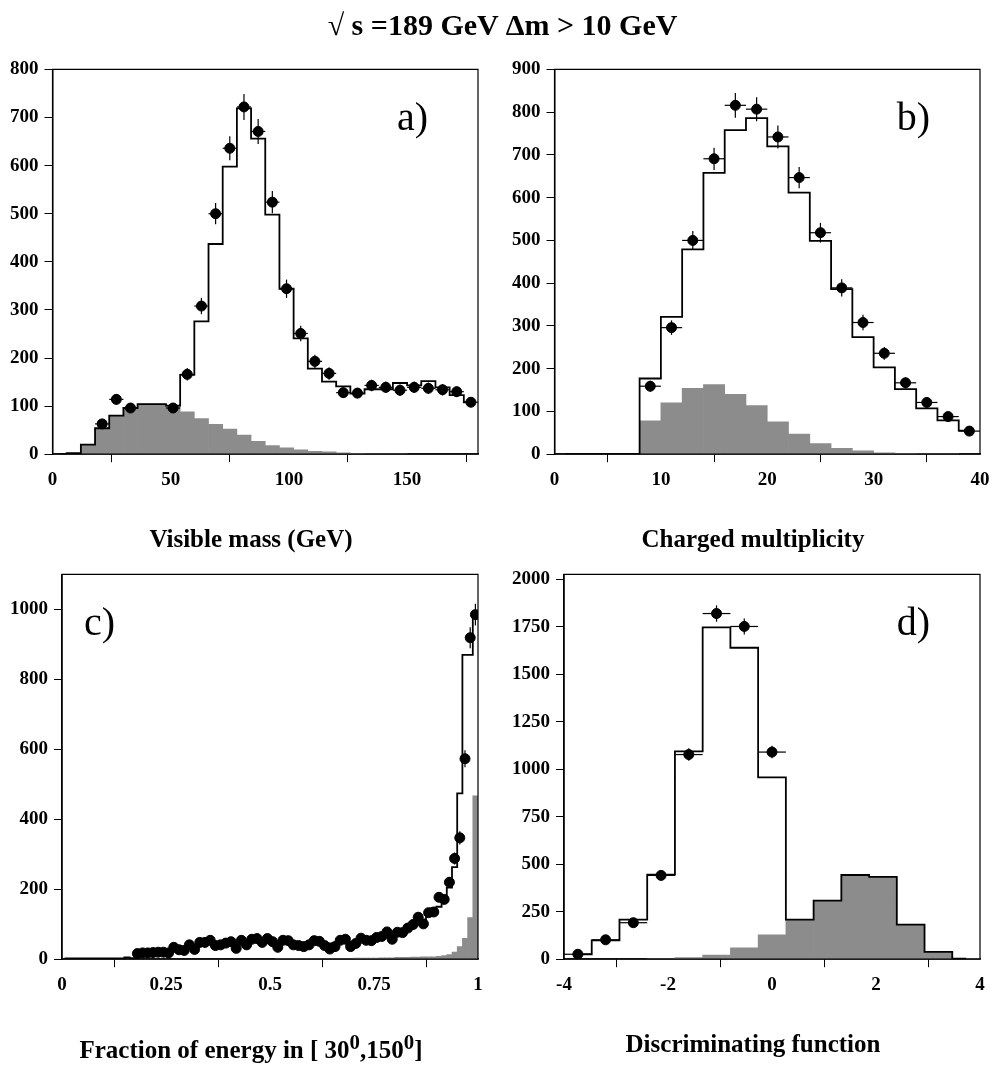  I want to click on x-tick-label: 30, so click(874, 478).